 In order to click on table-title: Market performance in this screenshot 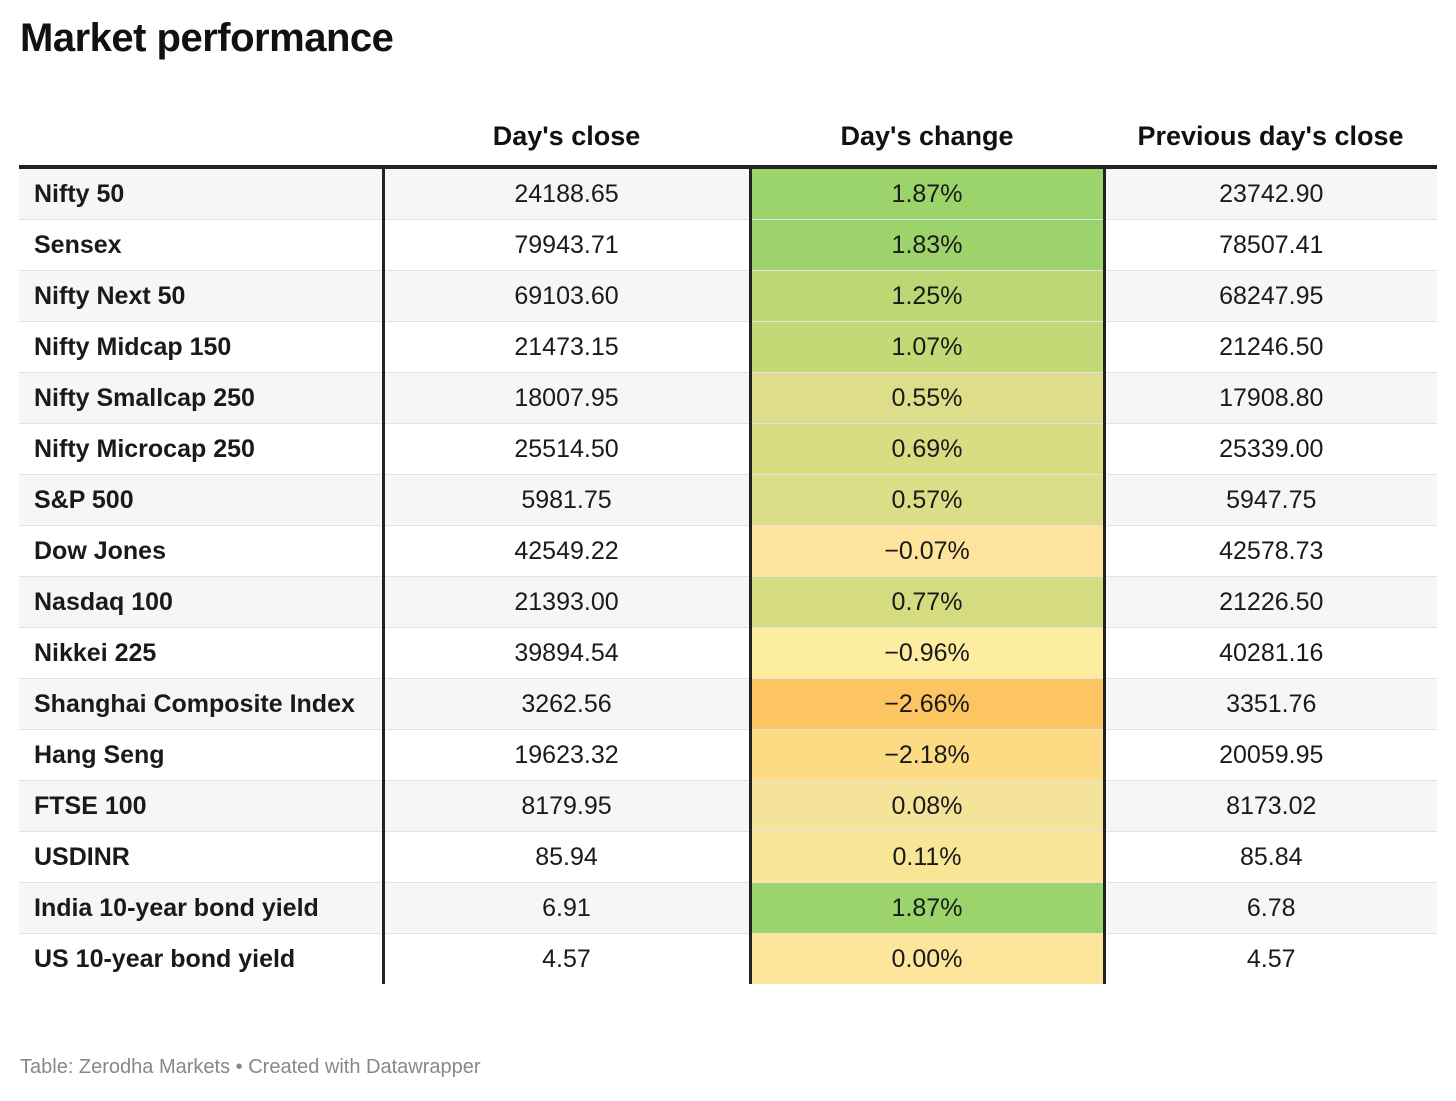, I will do `click(207, 38)`.